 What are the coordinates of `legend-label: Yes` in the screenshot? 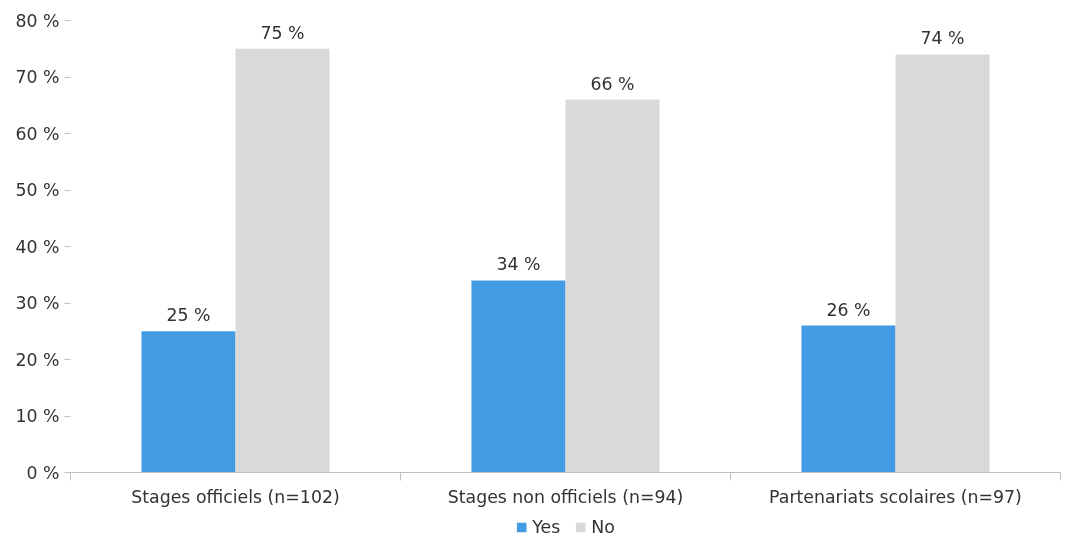 It's located at (546, 527).